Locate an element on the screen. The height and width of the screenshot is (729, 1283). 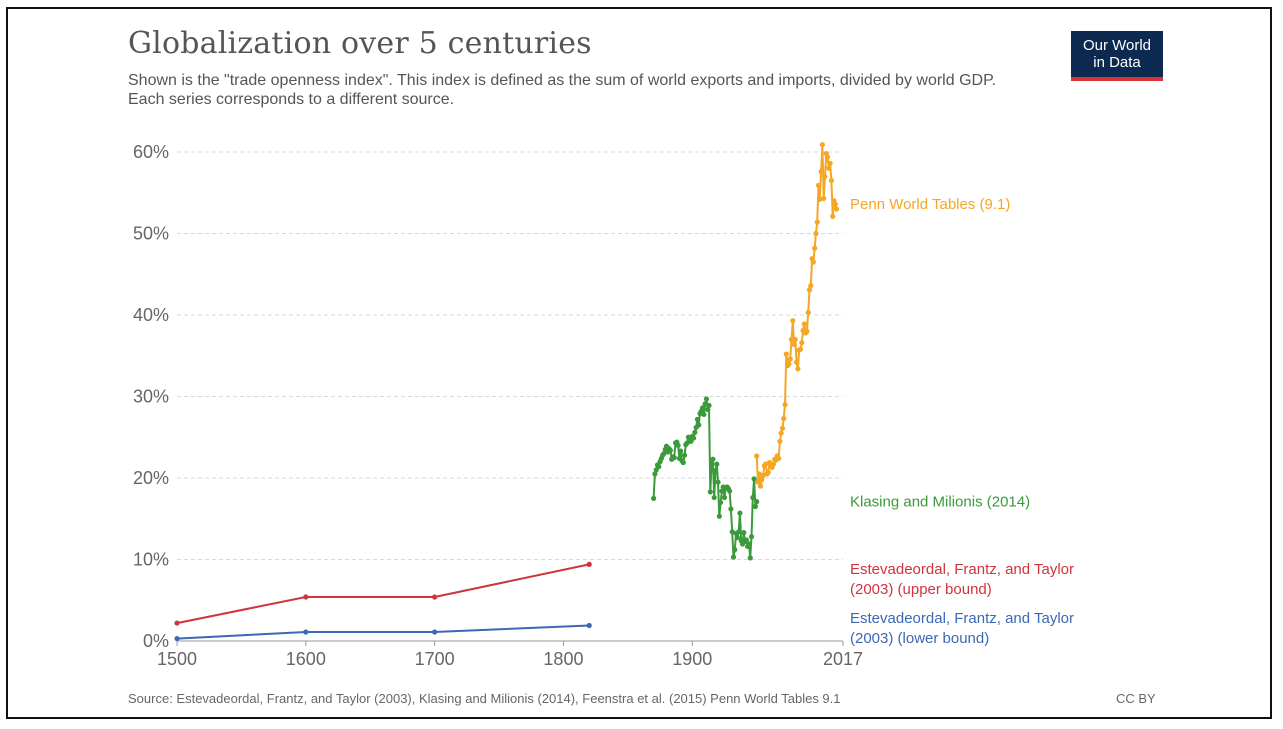
y-tick-label: 20% is located at coordinates (151, 478).